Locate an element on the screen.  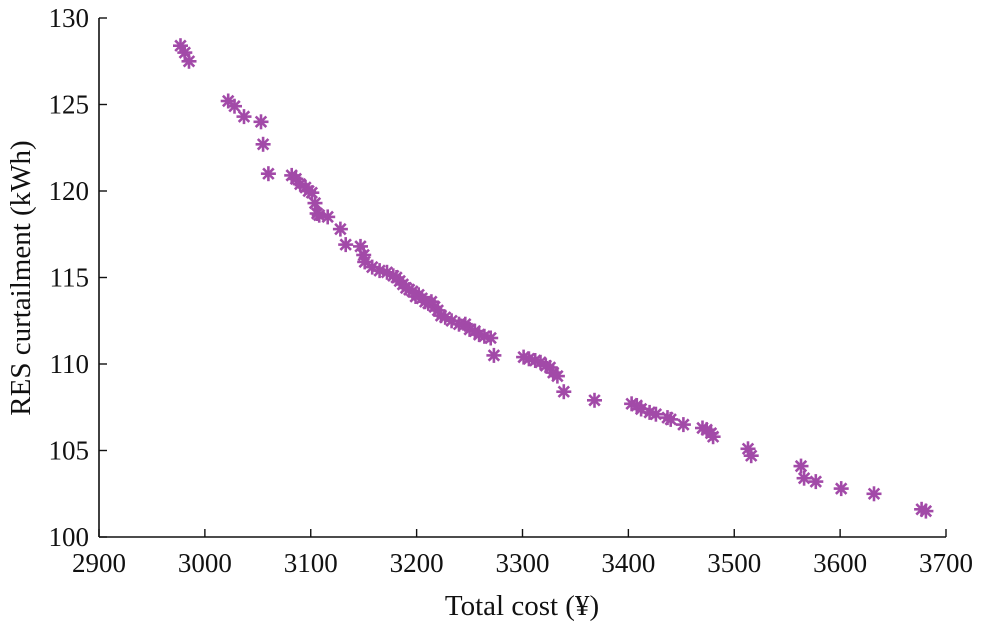
x-tick-label: 2900 is located at coordinates (99, 563).